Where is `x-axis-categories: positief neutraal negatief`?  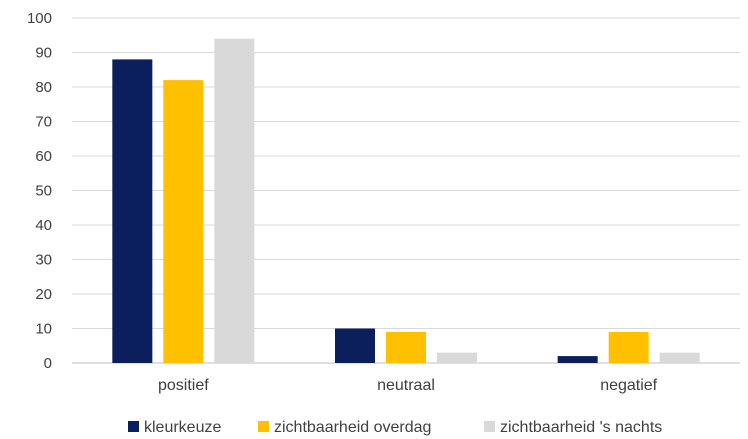
x-axis-categories: positief neutraal negatief is located at coordinates (408, 385).